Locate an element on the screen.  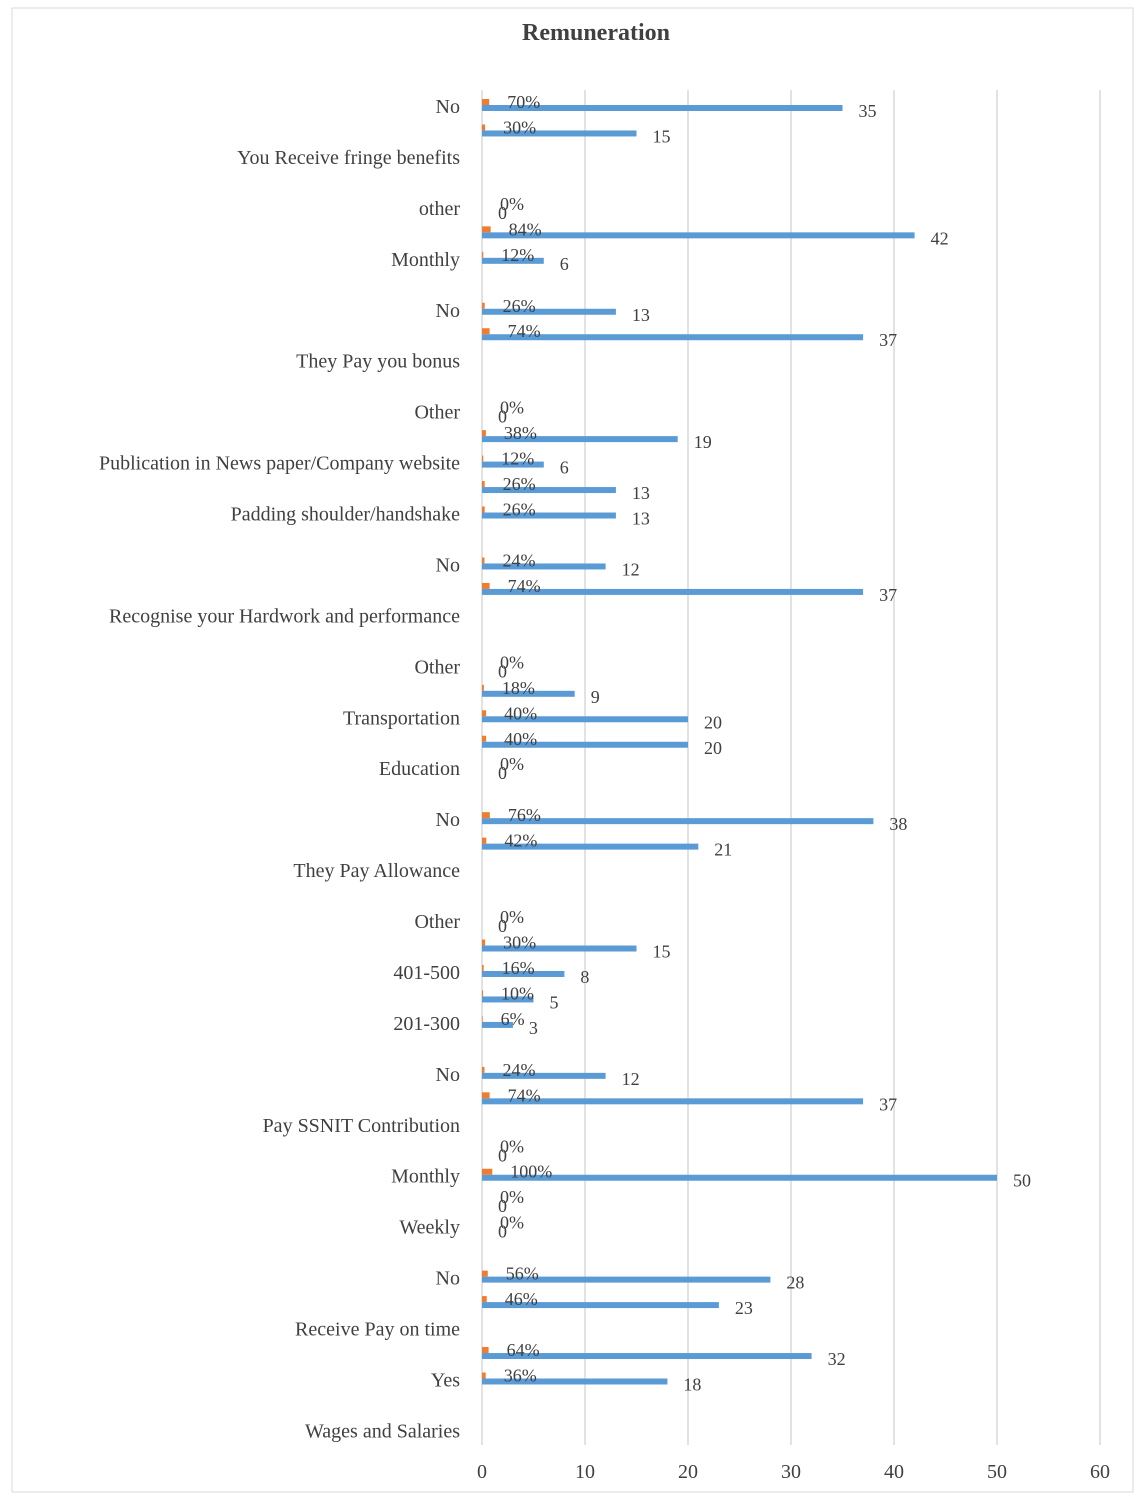
data-label: 70% is located at coordinates (523, 102).